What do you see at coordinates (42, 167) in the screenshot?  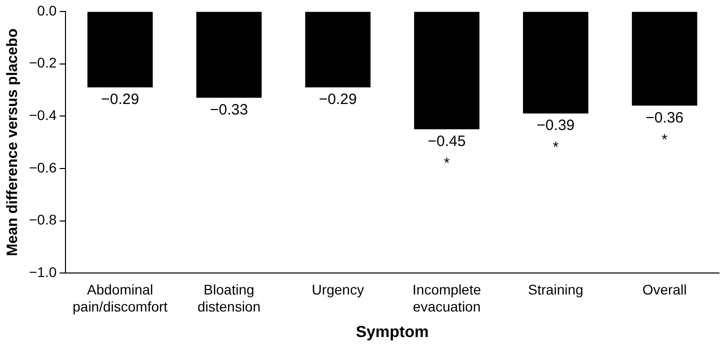 I see `y-tick-label: −0.6` at bounding box center [42, 167].